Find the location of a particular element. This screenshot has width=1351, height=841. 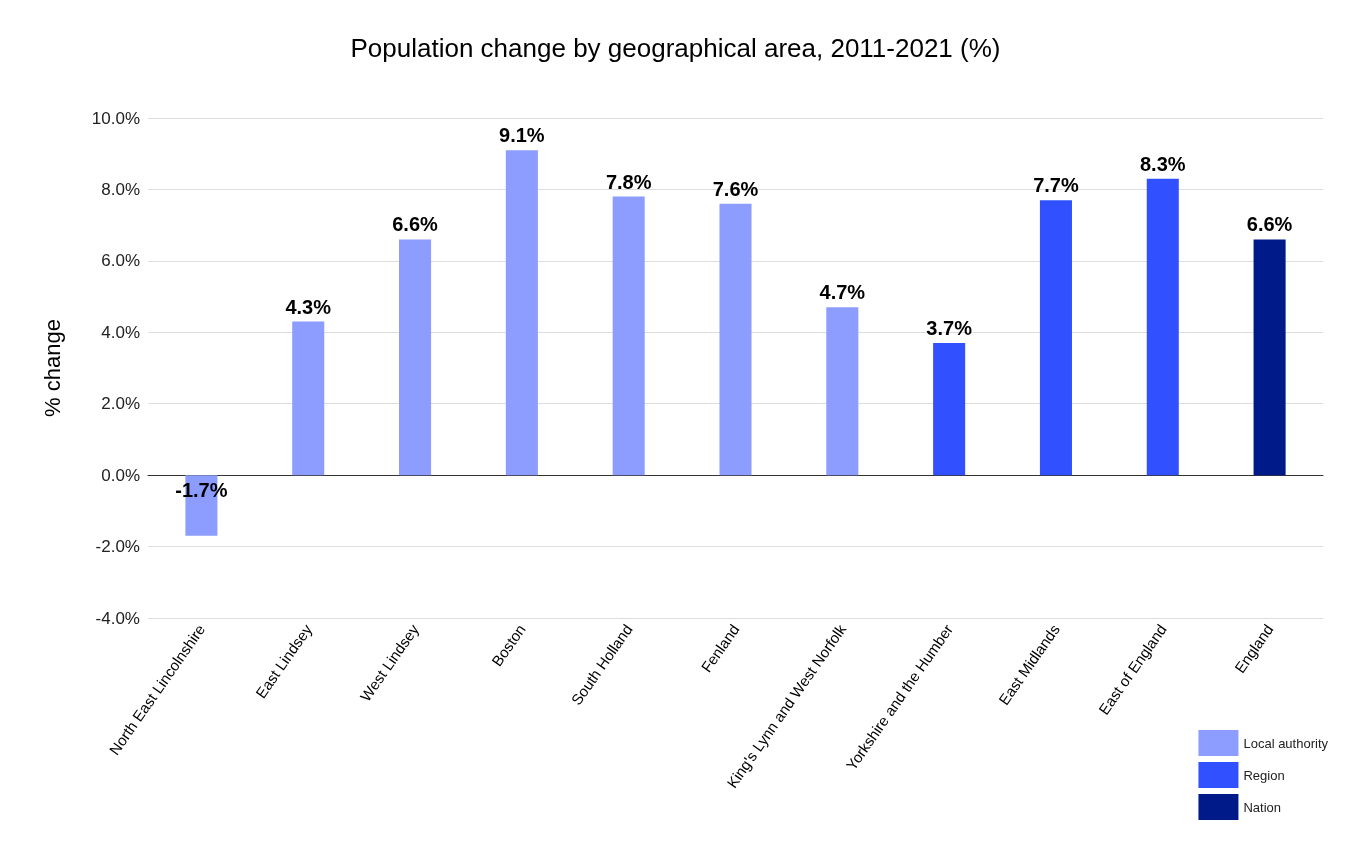

data-label: 7.6% is located at coordinates (735, 188).